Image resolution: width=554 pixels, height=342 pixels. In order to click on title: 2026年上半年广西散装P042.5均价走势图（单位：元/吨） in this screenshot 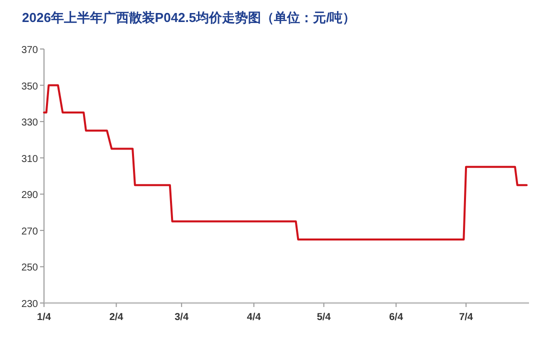, I will do `click(189, 17)`.